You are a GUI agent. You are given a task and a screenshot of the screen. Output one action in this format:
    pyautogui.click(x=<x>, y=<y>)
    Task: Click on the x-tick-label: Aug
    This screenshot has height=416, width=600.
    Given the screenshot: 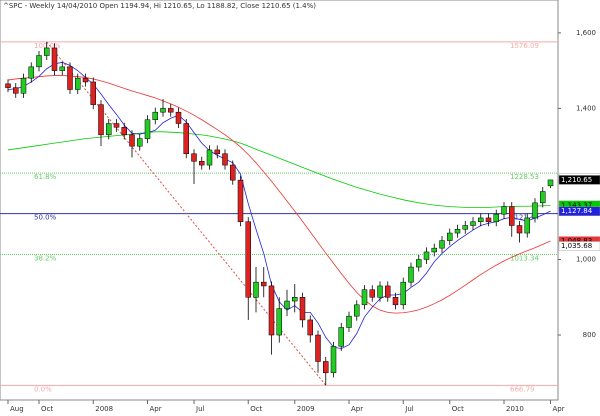 What is the action you would take?
    pyautogui.click(x=17, y=409)
    